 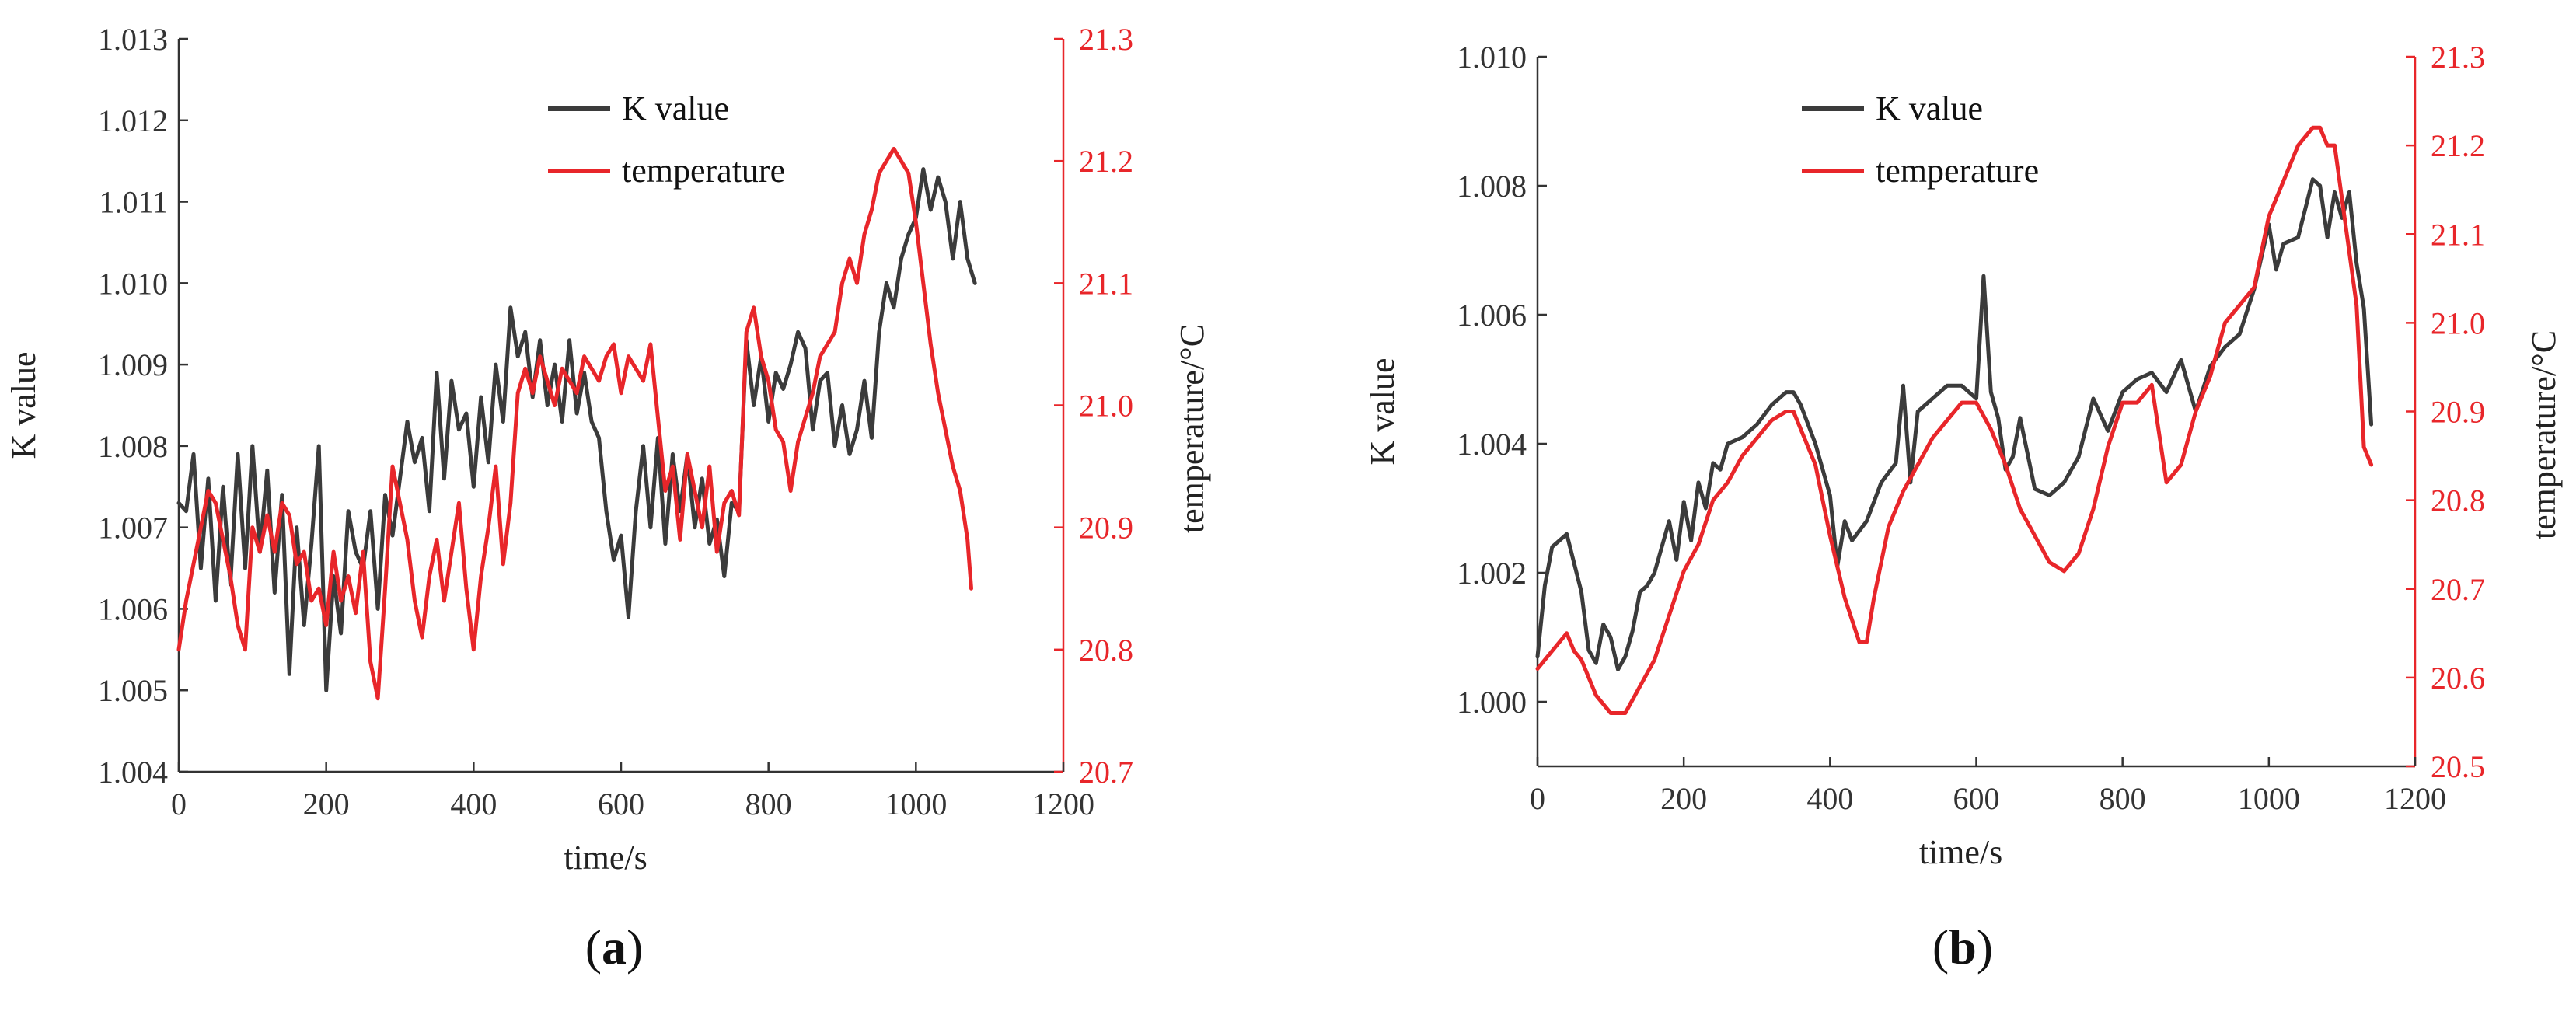 I want to click on y-tick-label: 1.002, so click(x=1492, y=573).